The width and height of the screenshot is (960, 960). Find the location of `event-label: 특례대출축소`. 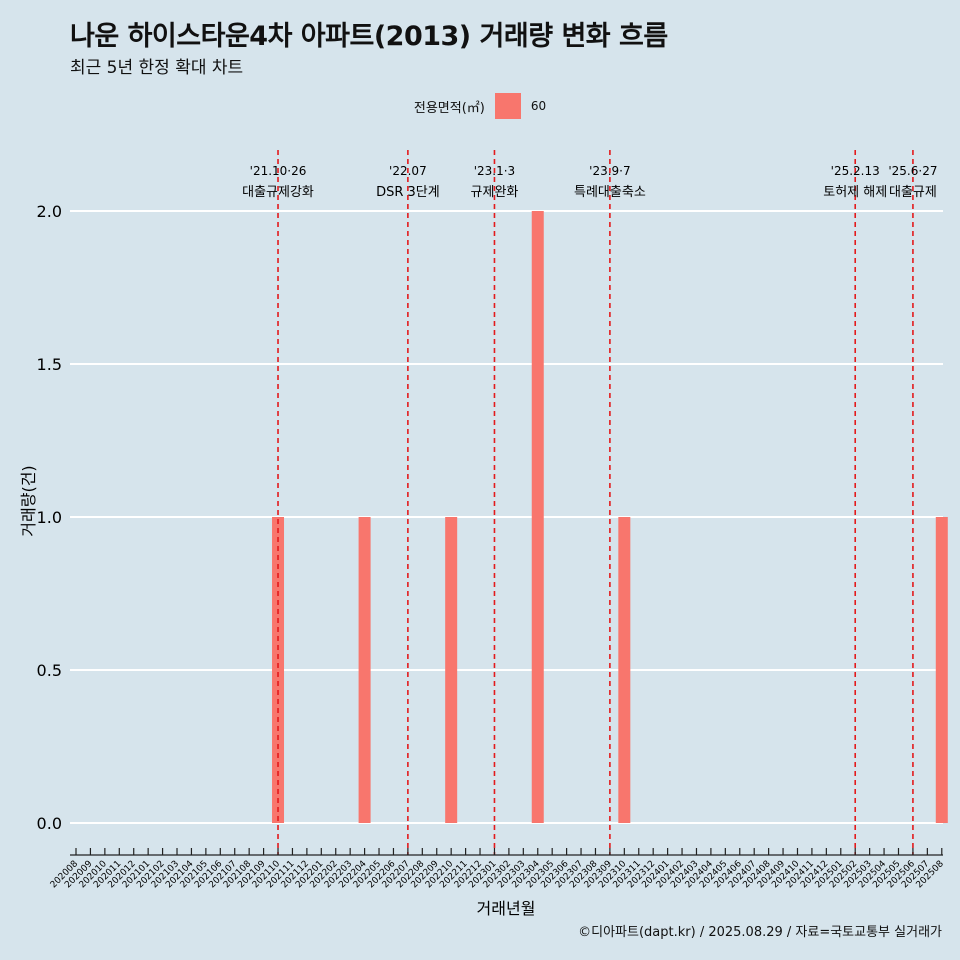

event-label: 특례대출축소 is located at coordinates (610, 192).